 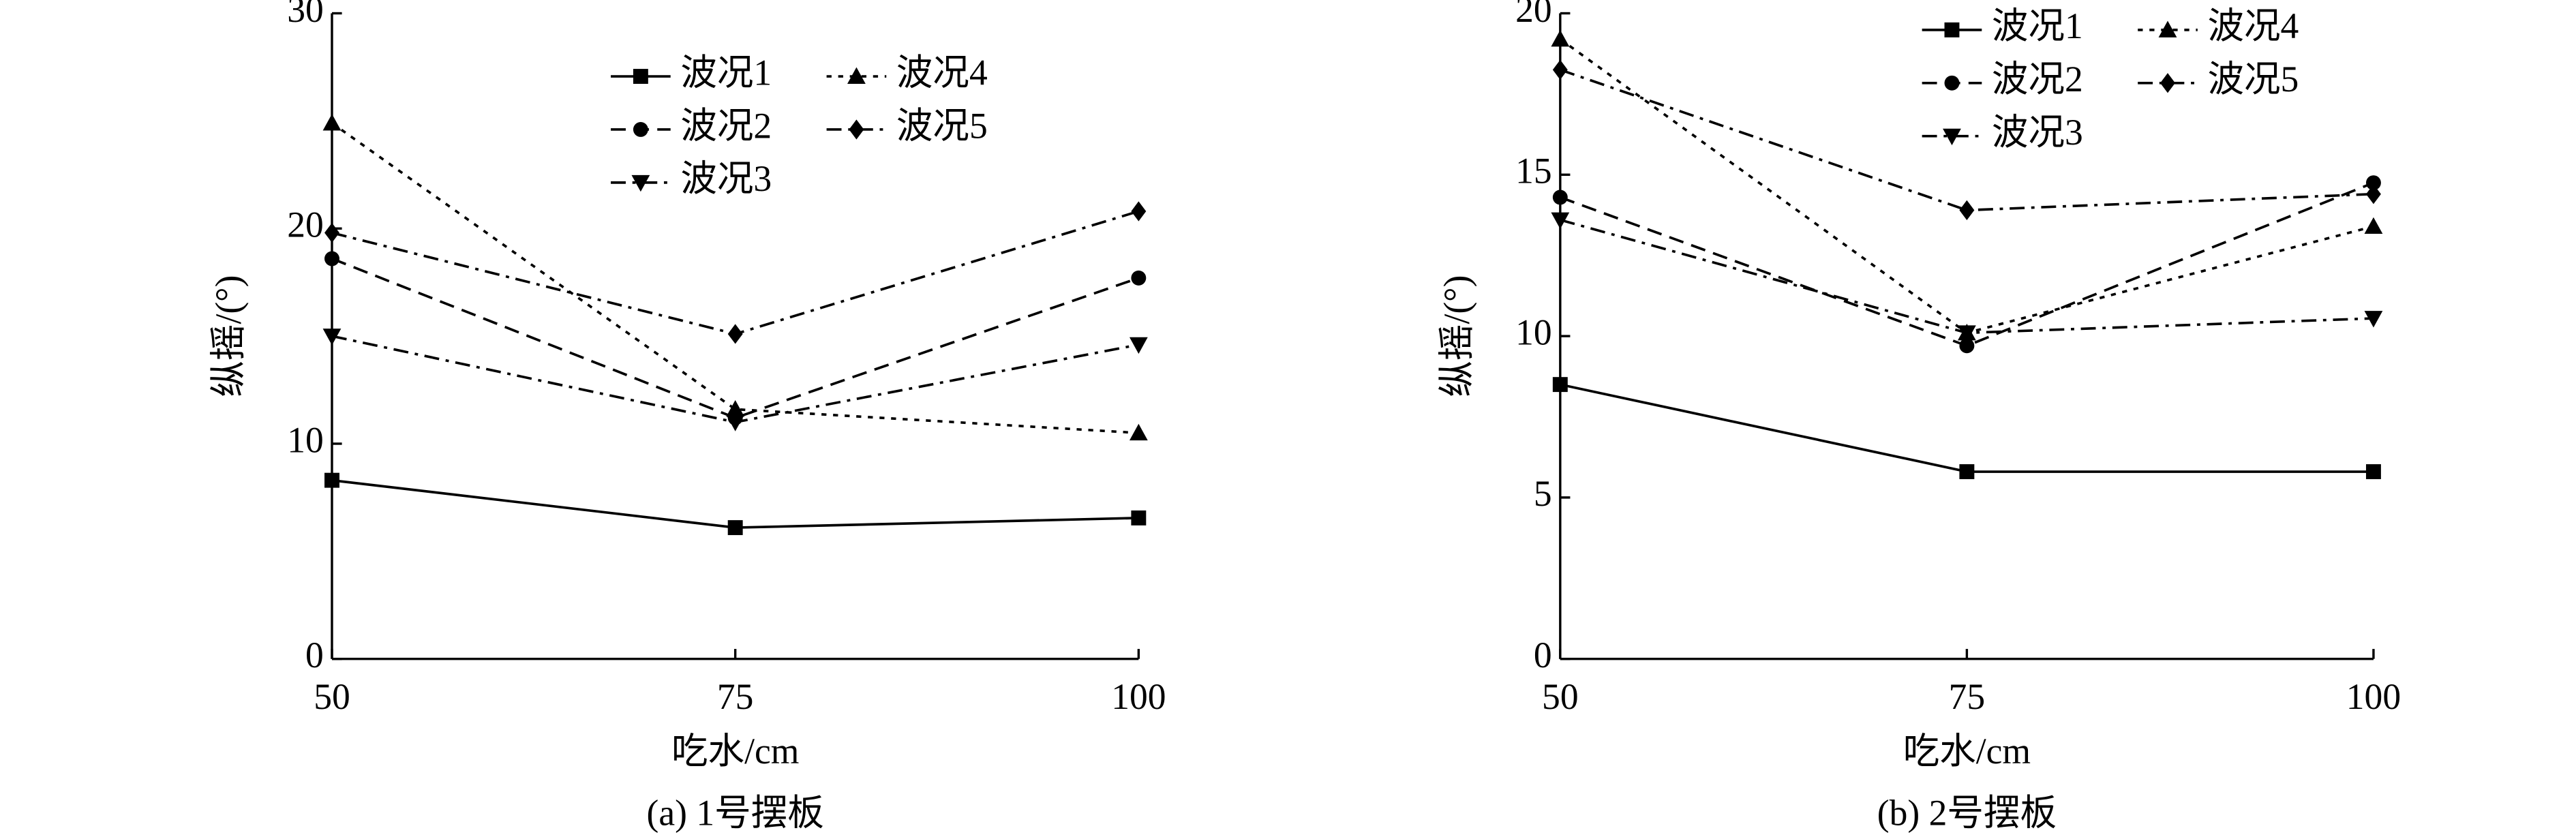 What do you see at coordinates (735, 812) in the screenshot?
I see `caption: (a) 1号摆板` at bounding box center [735, 812].